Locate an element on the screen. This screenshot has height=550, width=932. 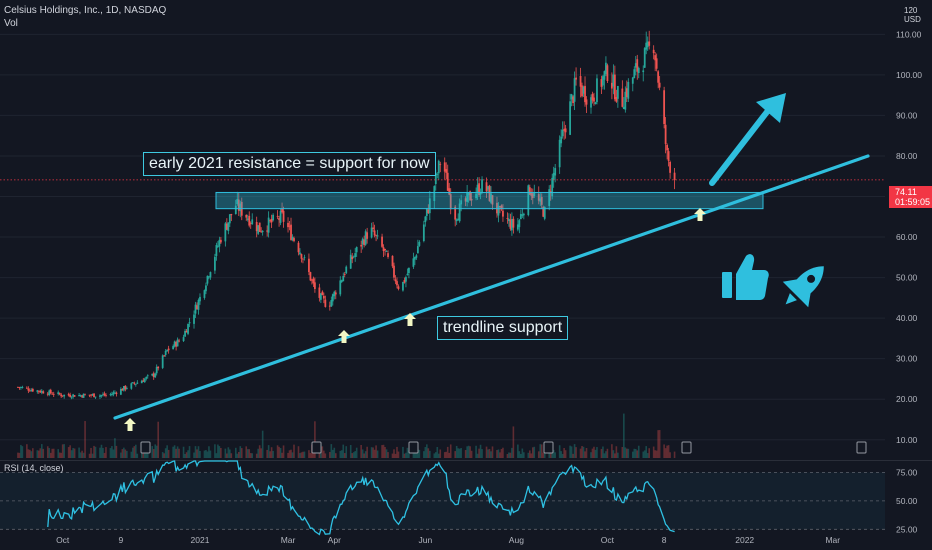
price-tick-label: 30.00 is located at coordinates (907, 359).